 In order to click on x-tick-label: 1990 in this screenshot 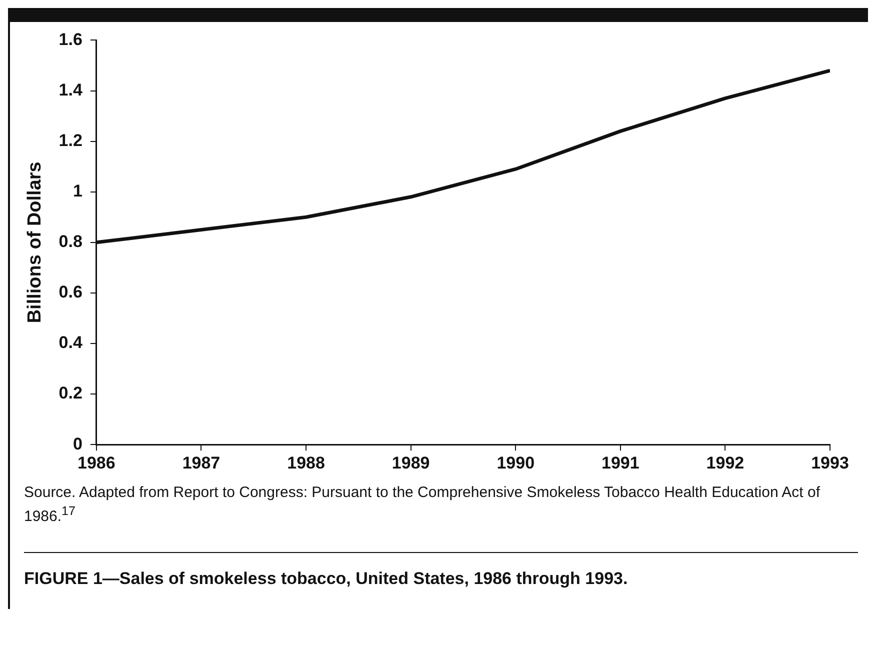, I will do `click(515, 462)`.